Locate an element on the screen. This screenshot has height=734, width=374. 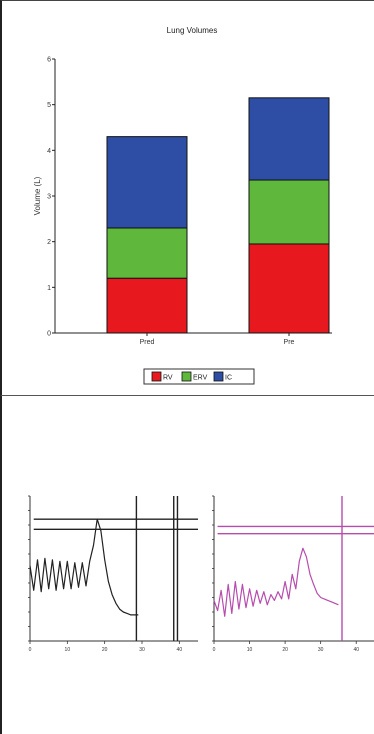
y-tick-label: 5 is located at coordinates (49, 105).